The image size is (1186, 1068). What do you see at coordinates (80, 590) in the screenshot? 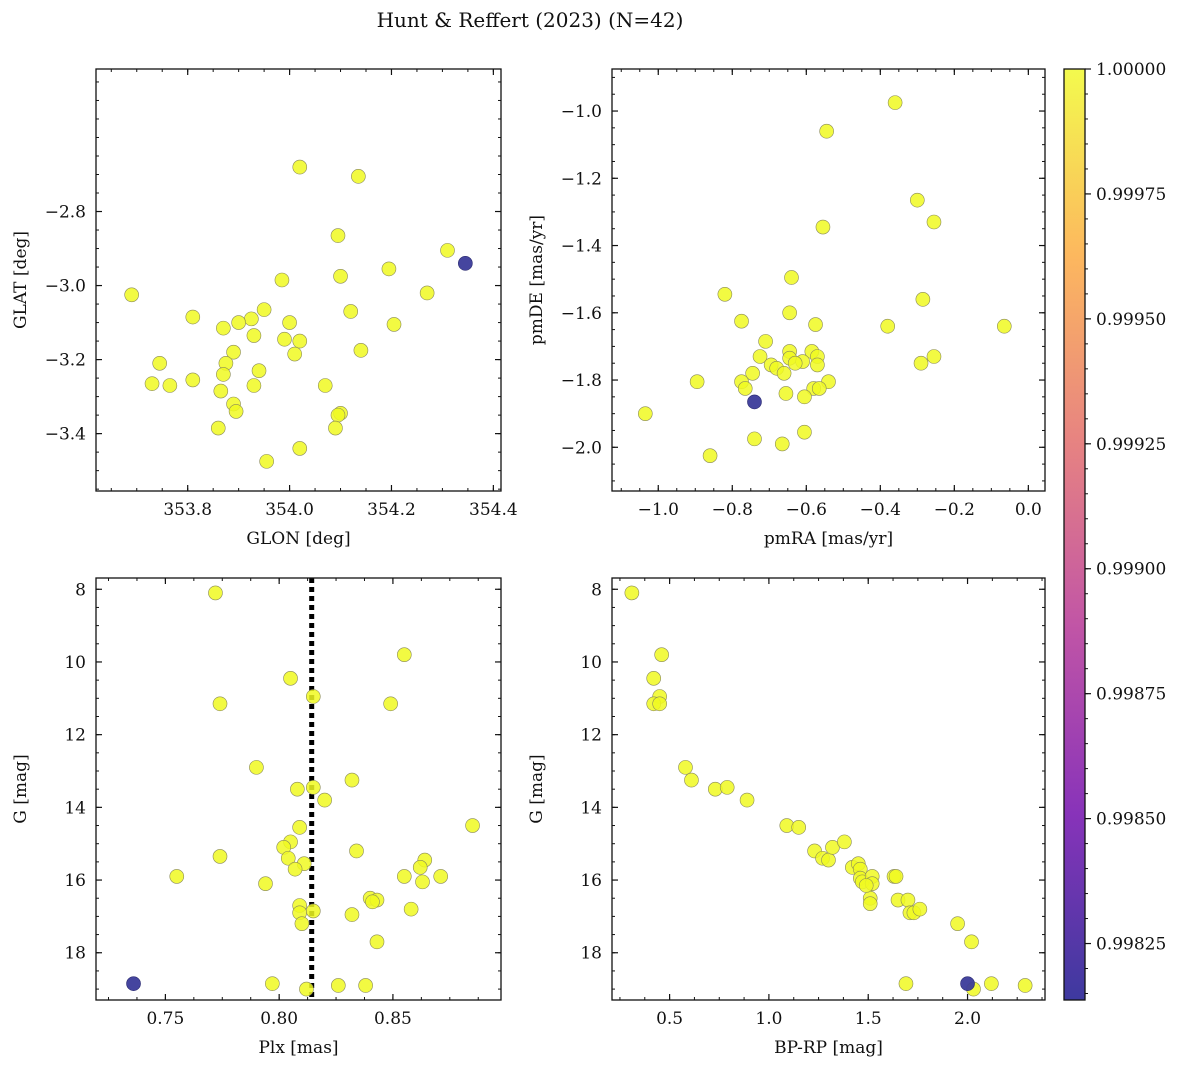
I see `y-tick-label: 8` at bounding box center [80, 590].